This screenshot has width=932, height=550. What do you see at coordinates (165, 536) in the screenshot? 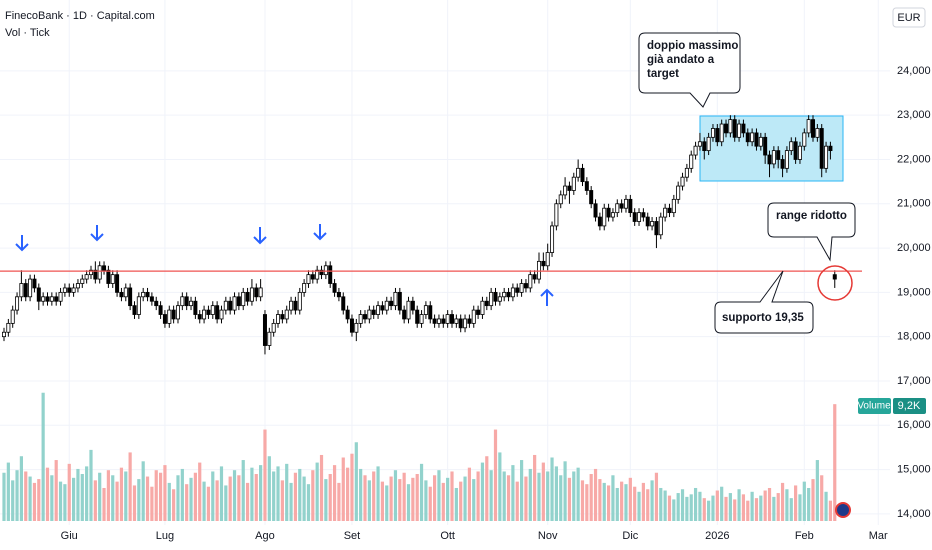
I see `x-tick-label: Lug` at bounding box center [165, 536].